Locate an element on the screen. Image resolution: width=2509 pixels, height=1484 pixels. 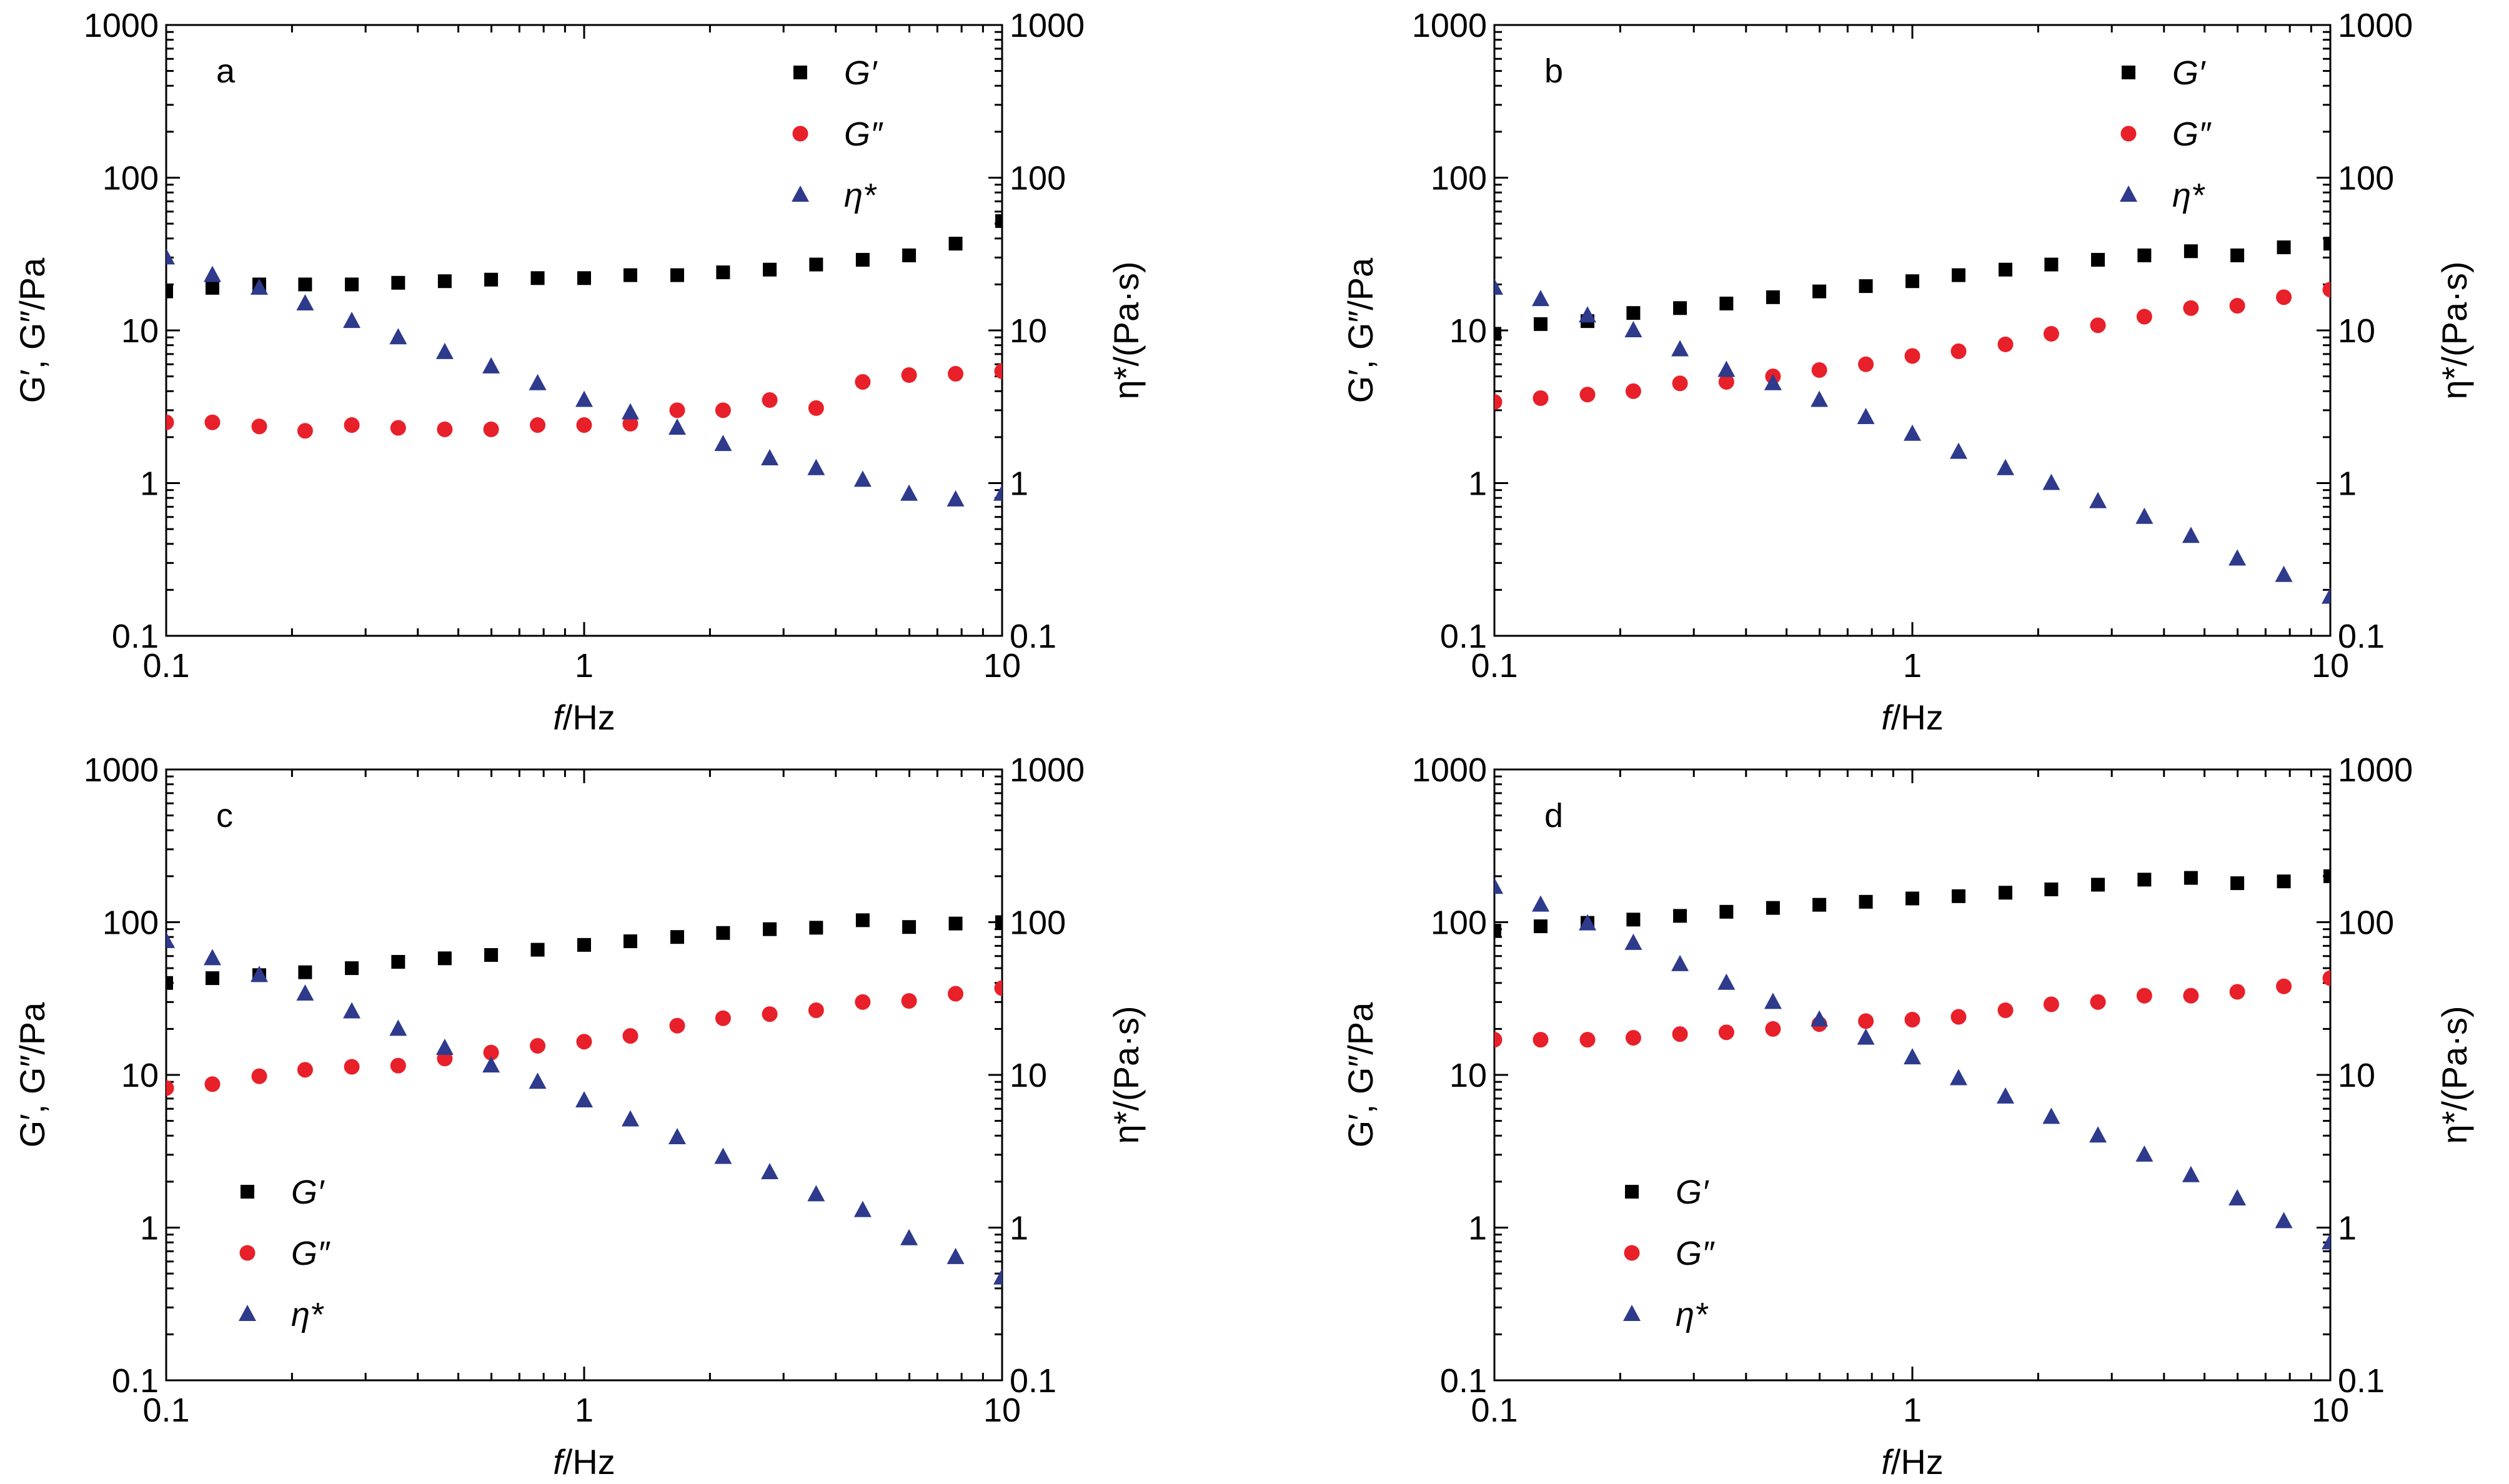
plot-frame is located at coordinates (584, 1075).